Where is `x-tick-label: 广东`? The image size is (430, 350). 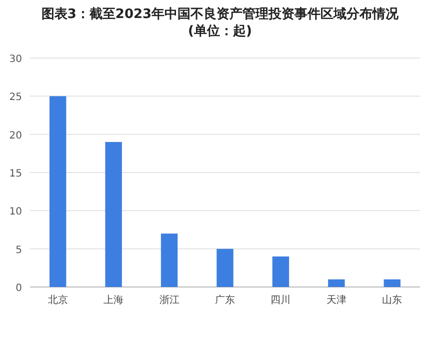
x-tick-label: 广东 is located at coordinates (225, 300).